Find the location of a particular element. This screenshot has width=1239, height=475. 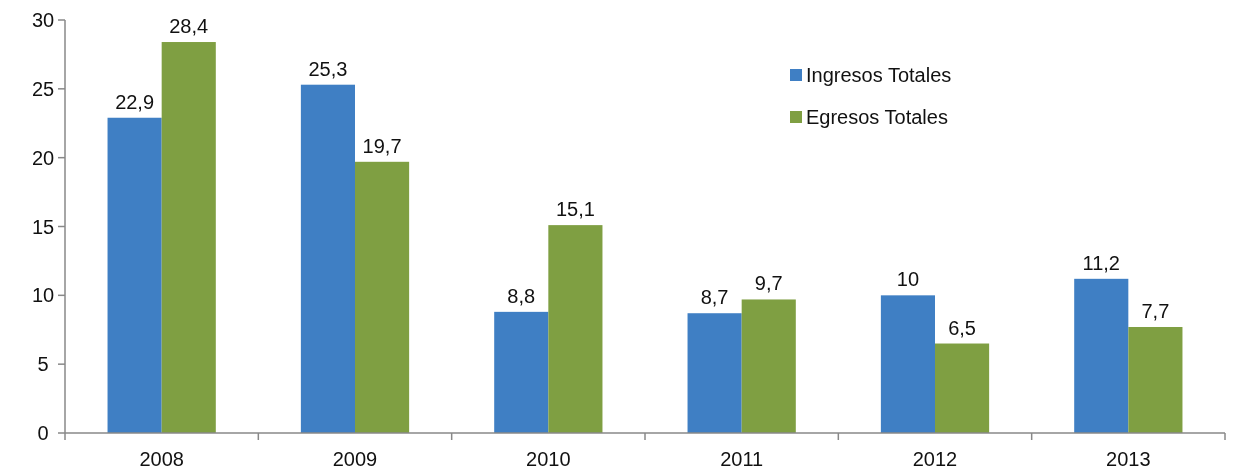

x-tick-label: 2011 is located at coordinates (742, 459).